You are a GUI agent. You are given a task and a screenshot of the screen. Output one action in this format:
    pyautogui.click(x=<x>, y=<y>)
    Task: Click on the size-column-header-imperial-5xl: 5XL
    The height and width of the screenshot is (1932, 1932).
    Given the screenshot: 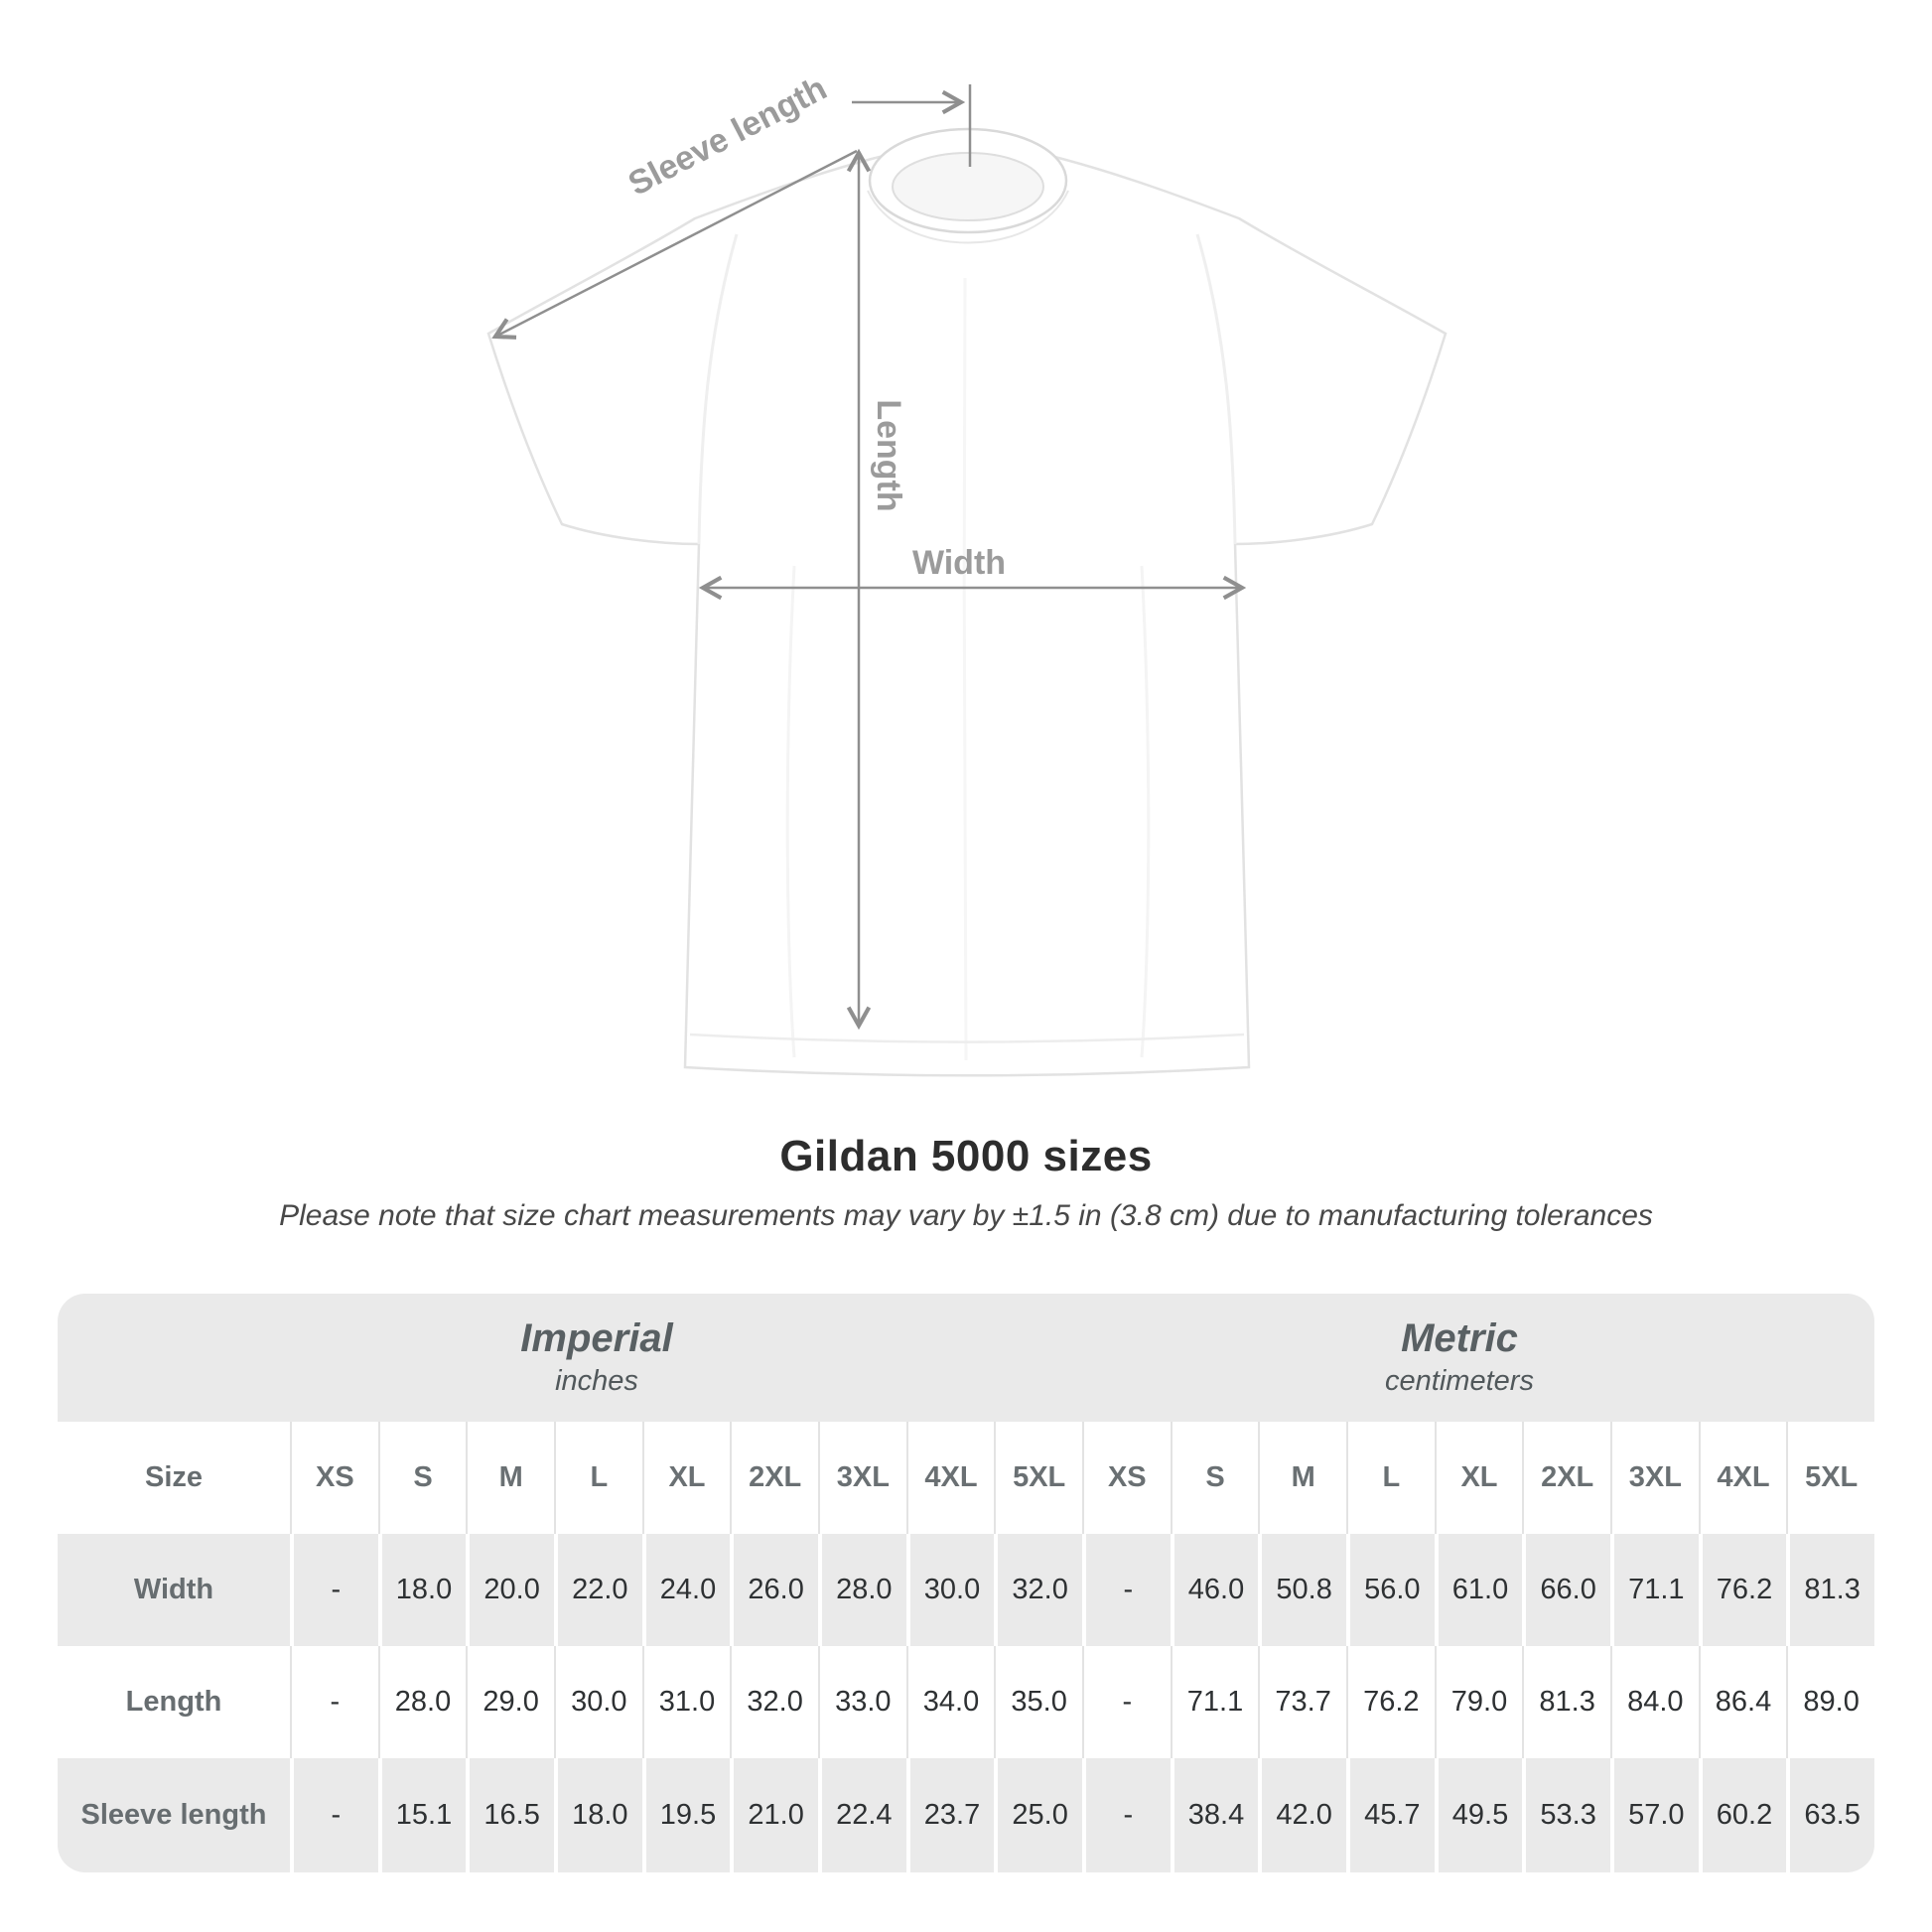 What is the action you would take?
    pyautogui.click(x=1038, y=1478)
    